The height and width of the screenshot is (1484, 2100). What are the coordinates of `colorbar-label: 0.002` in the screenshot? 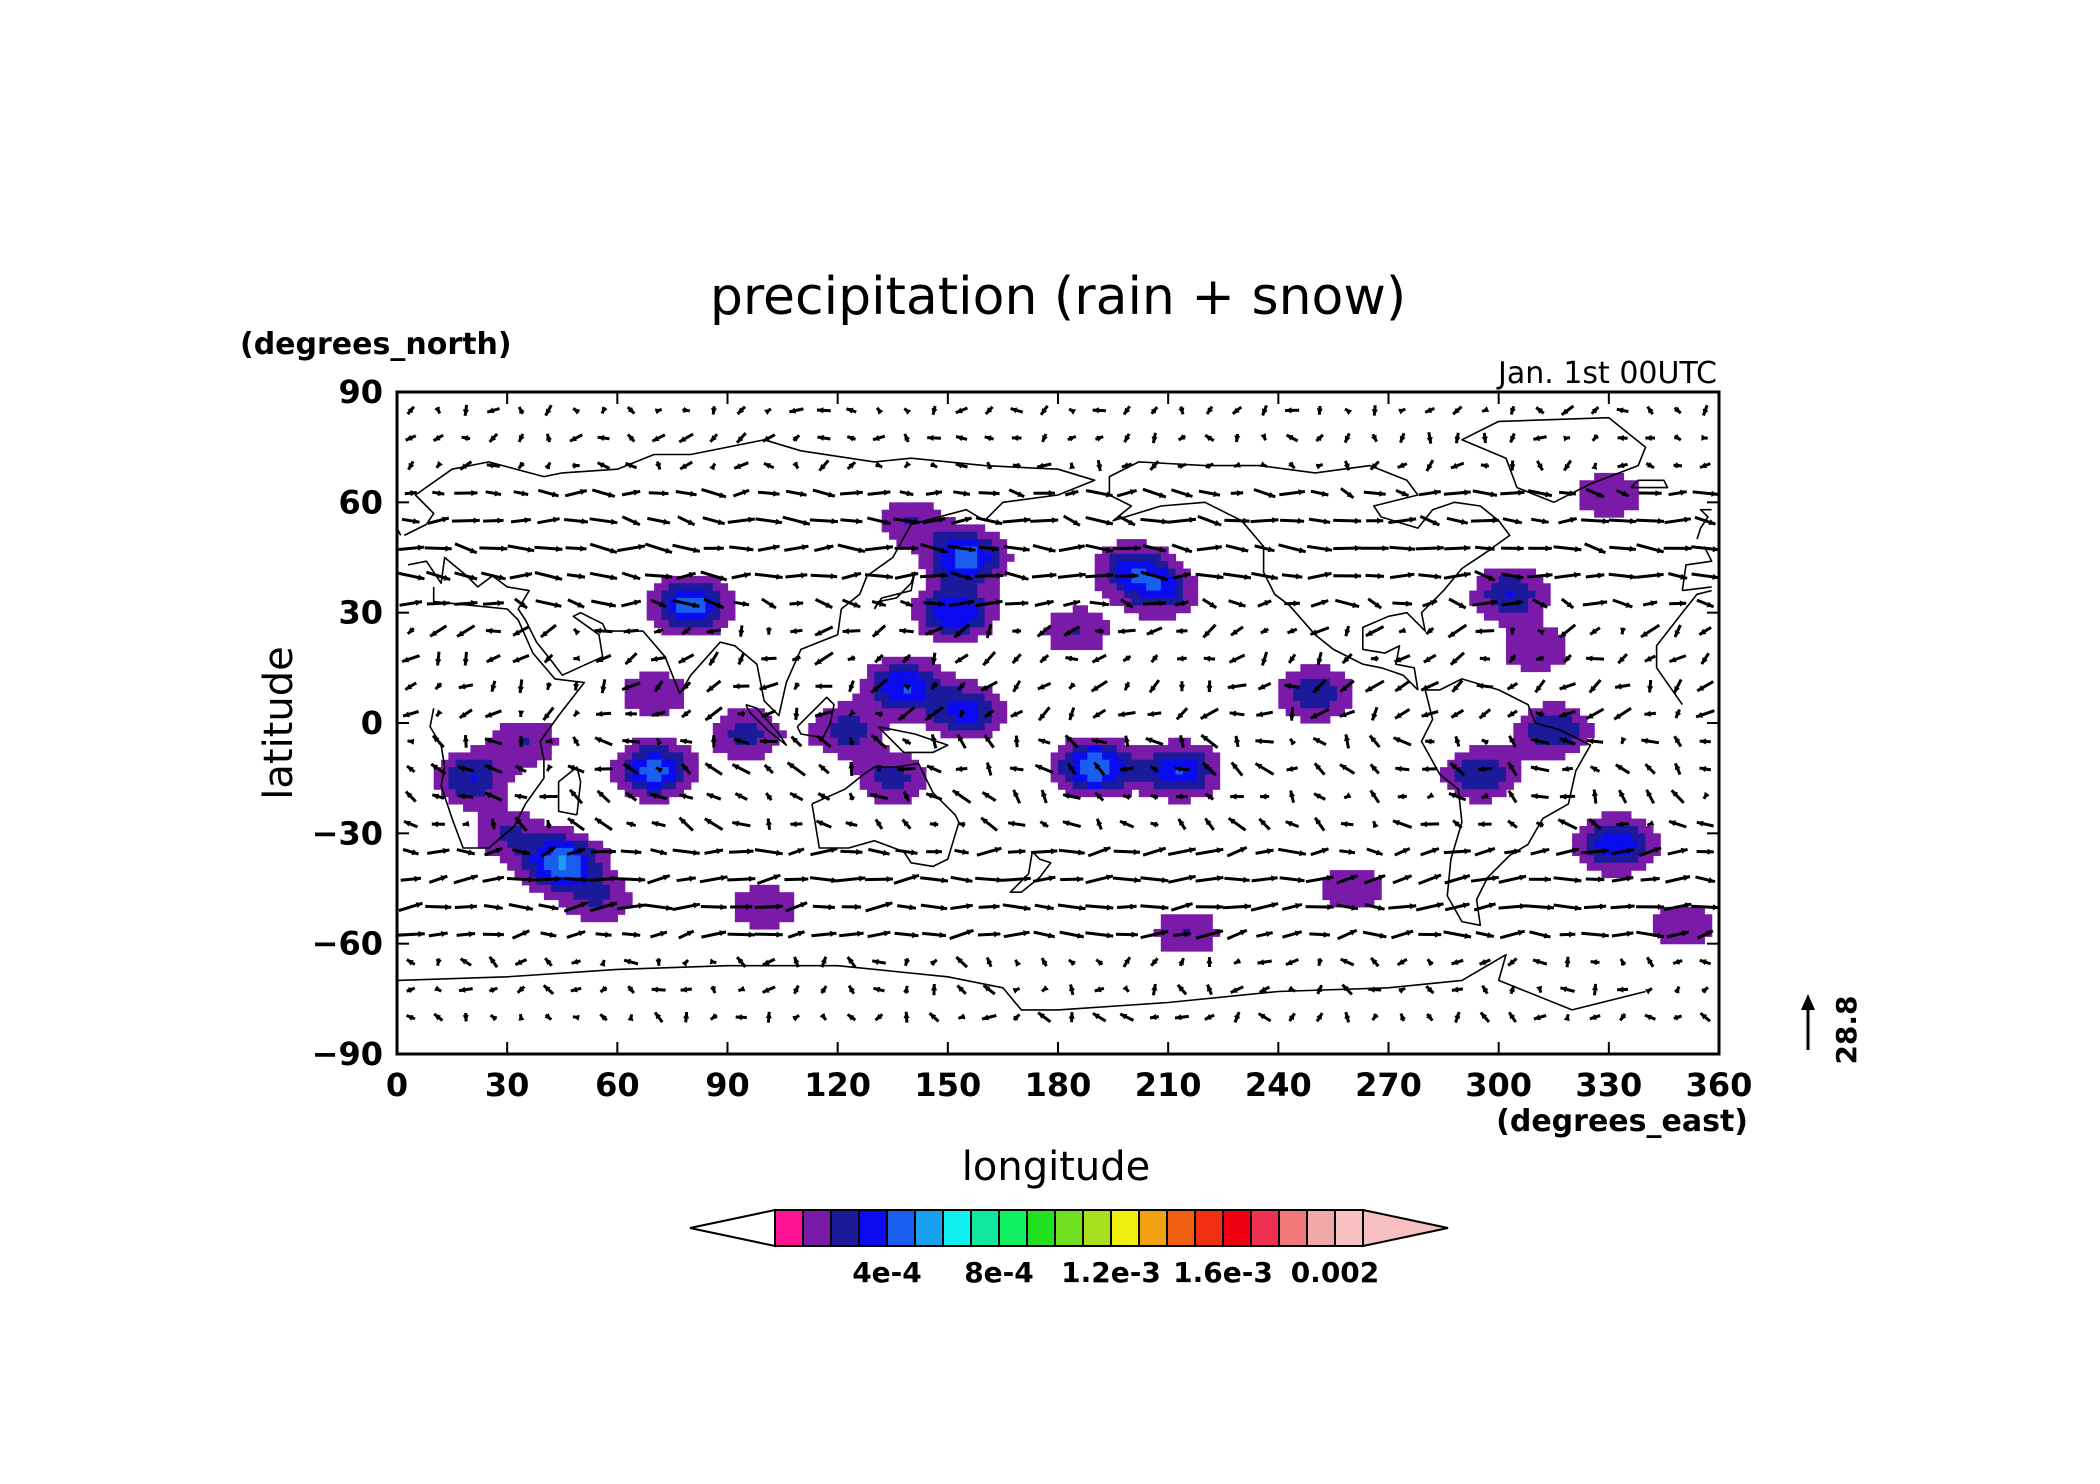 It's located at (1335, 1272).